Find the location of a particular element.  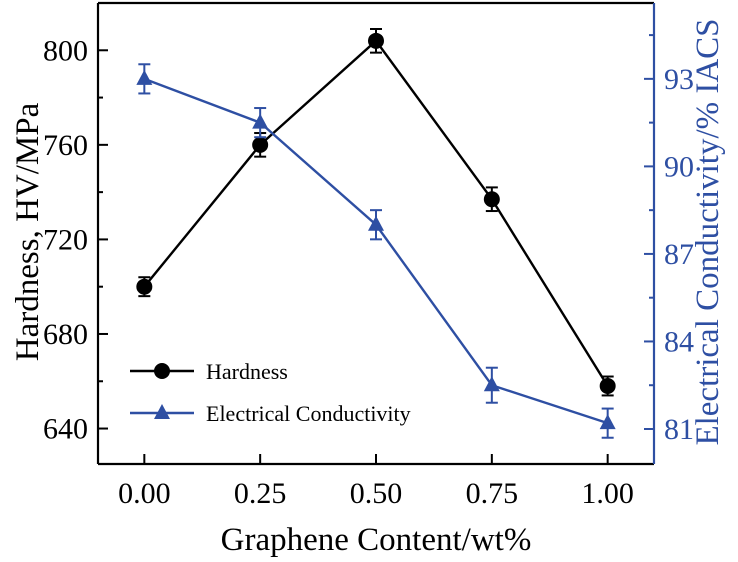

y-left-tick-label: 760 is located at coordinates (65, 145).